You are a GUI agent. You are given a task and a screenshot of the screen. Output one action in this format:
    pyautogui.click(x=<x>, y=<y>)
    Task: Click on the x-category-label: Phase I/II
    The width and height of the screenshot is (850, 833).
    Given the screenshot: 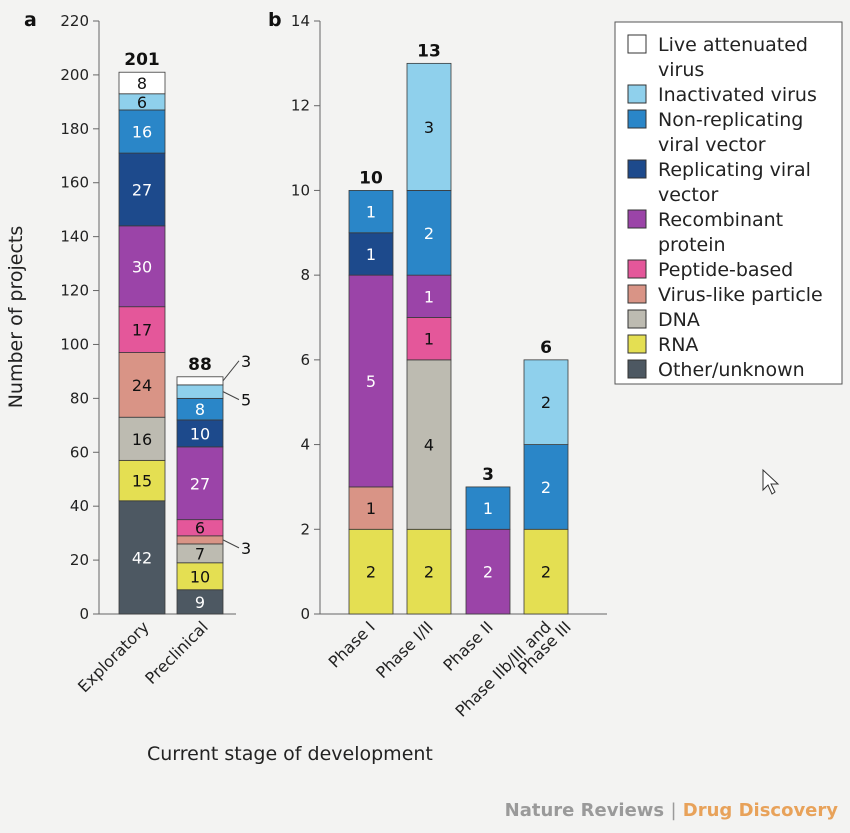 What is the action you would take?
    pyautogui.click(x=404, y=649)
    